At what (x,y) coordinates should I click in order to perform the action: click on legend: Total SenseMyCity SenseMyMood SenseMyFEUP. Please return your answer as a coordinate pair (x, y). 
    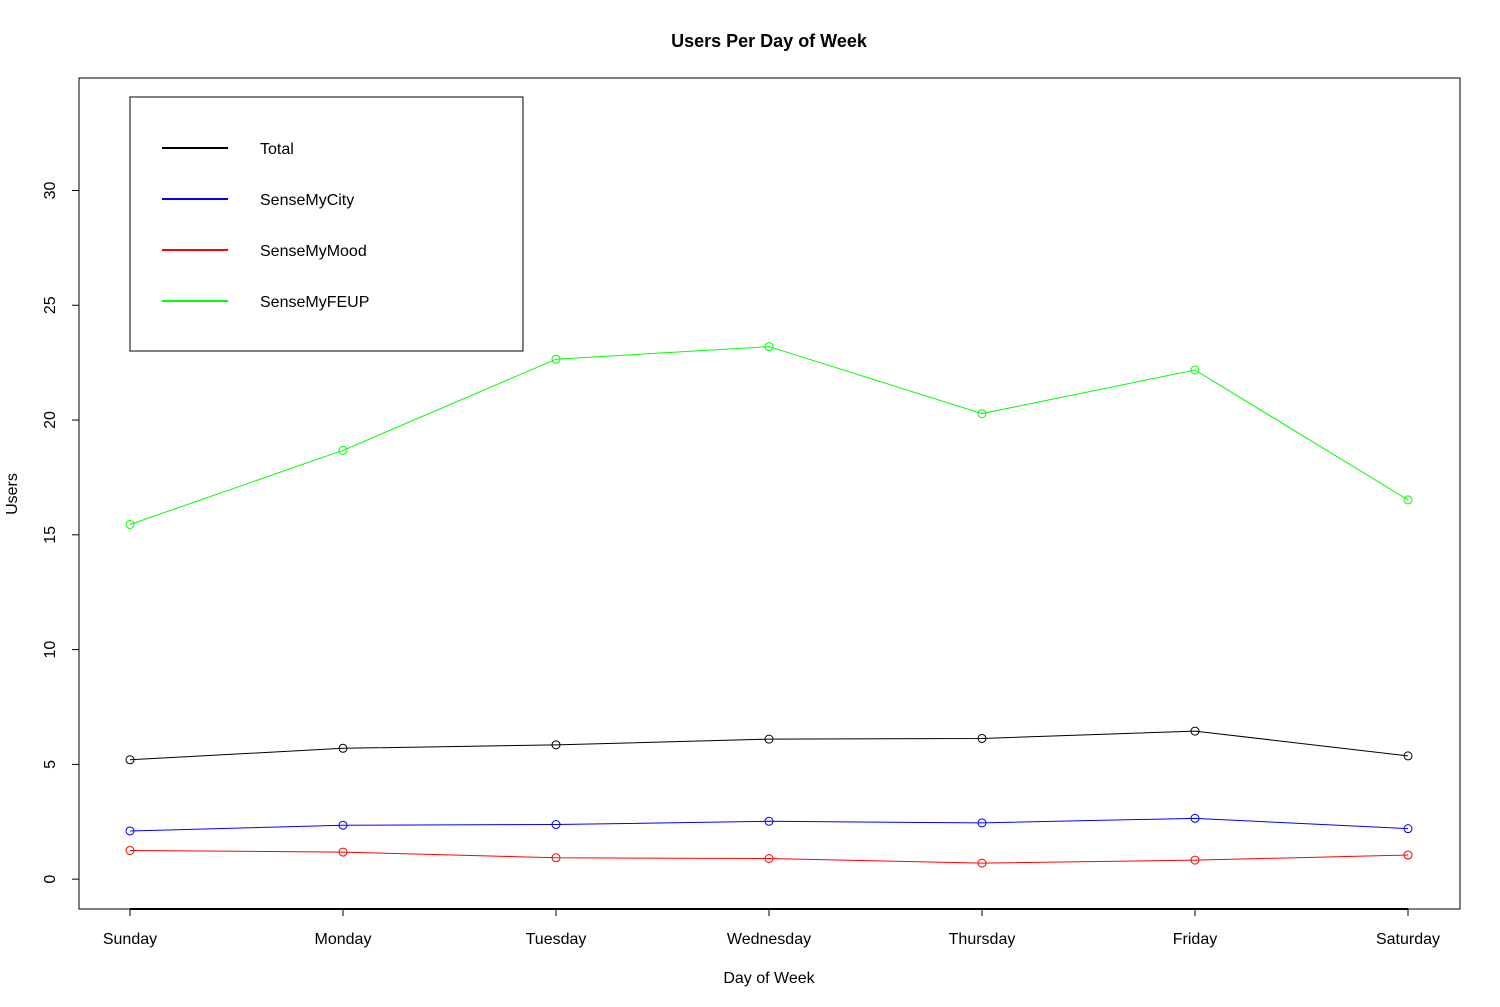
    Looking at the image, I should click on (326, 224).